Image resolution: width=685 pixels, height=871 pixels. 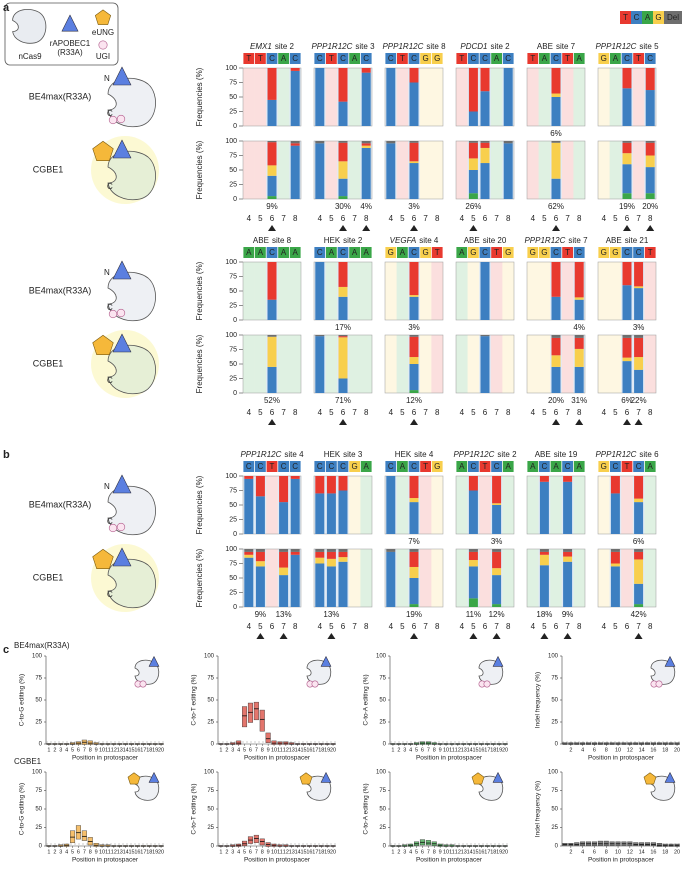 I want to click on x-tick-label: 8, so click(x=434, y=750).